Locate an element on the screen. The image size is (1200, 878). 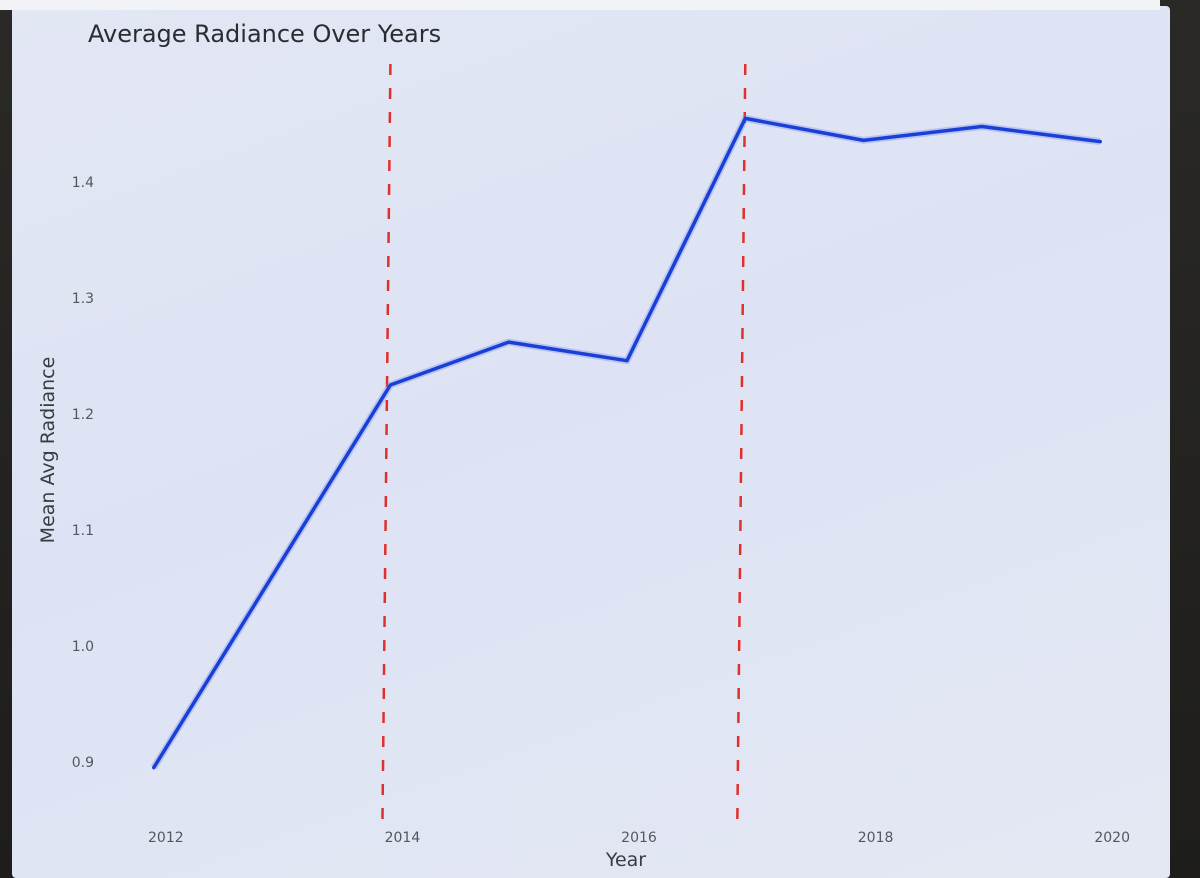
y-axis-title: Mean Avg Radiance is located at coordinates (48, 450).